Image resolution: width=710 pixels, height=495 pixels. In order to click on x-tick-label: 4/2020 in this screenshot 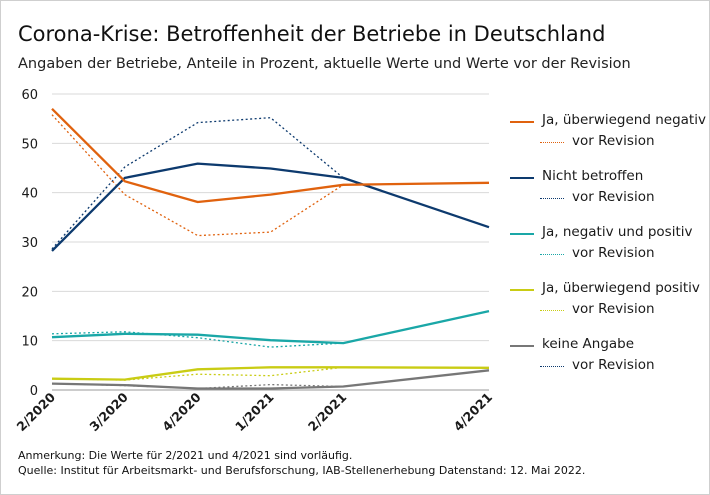, I will do `click(181, 411)`.